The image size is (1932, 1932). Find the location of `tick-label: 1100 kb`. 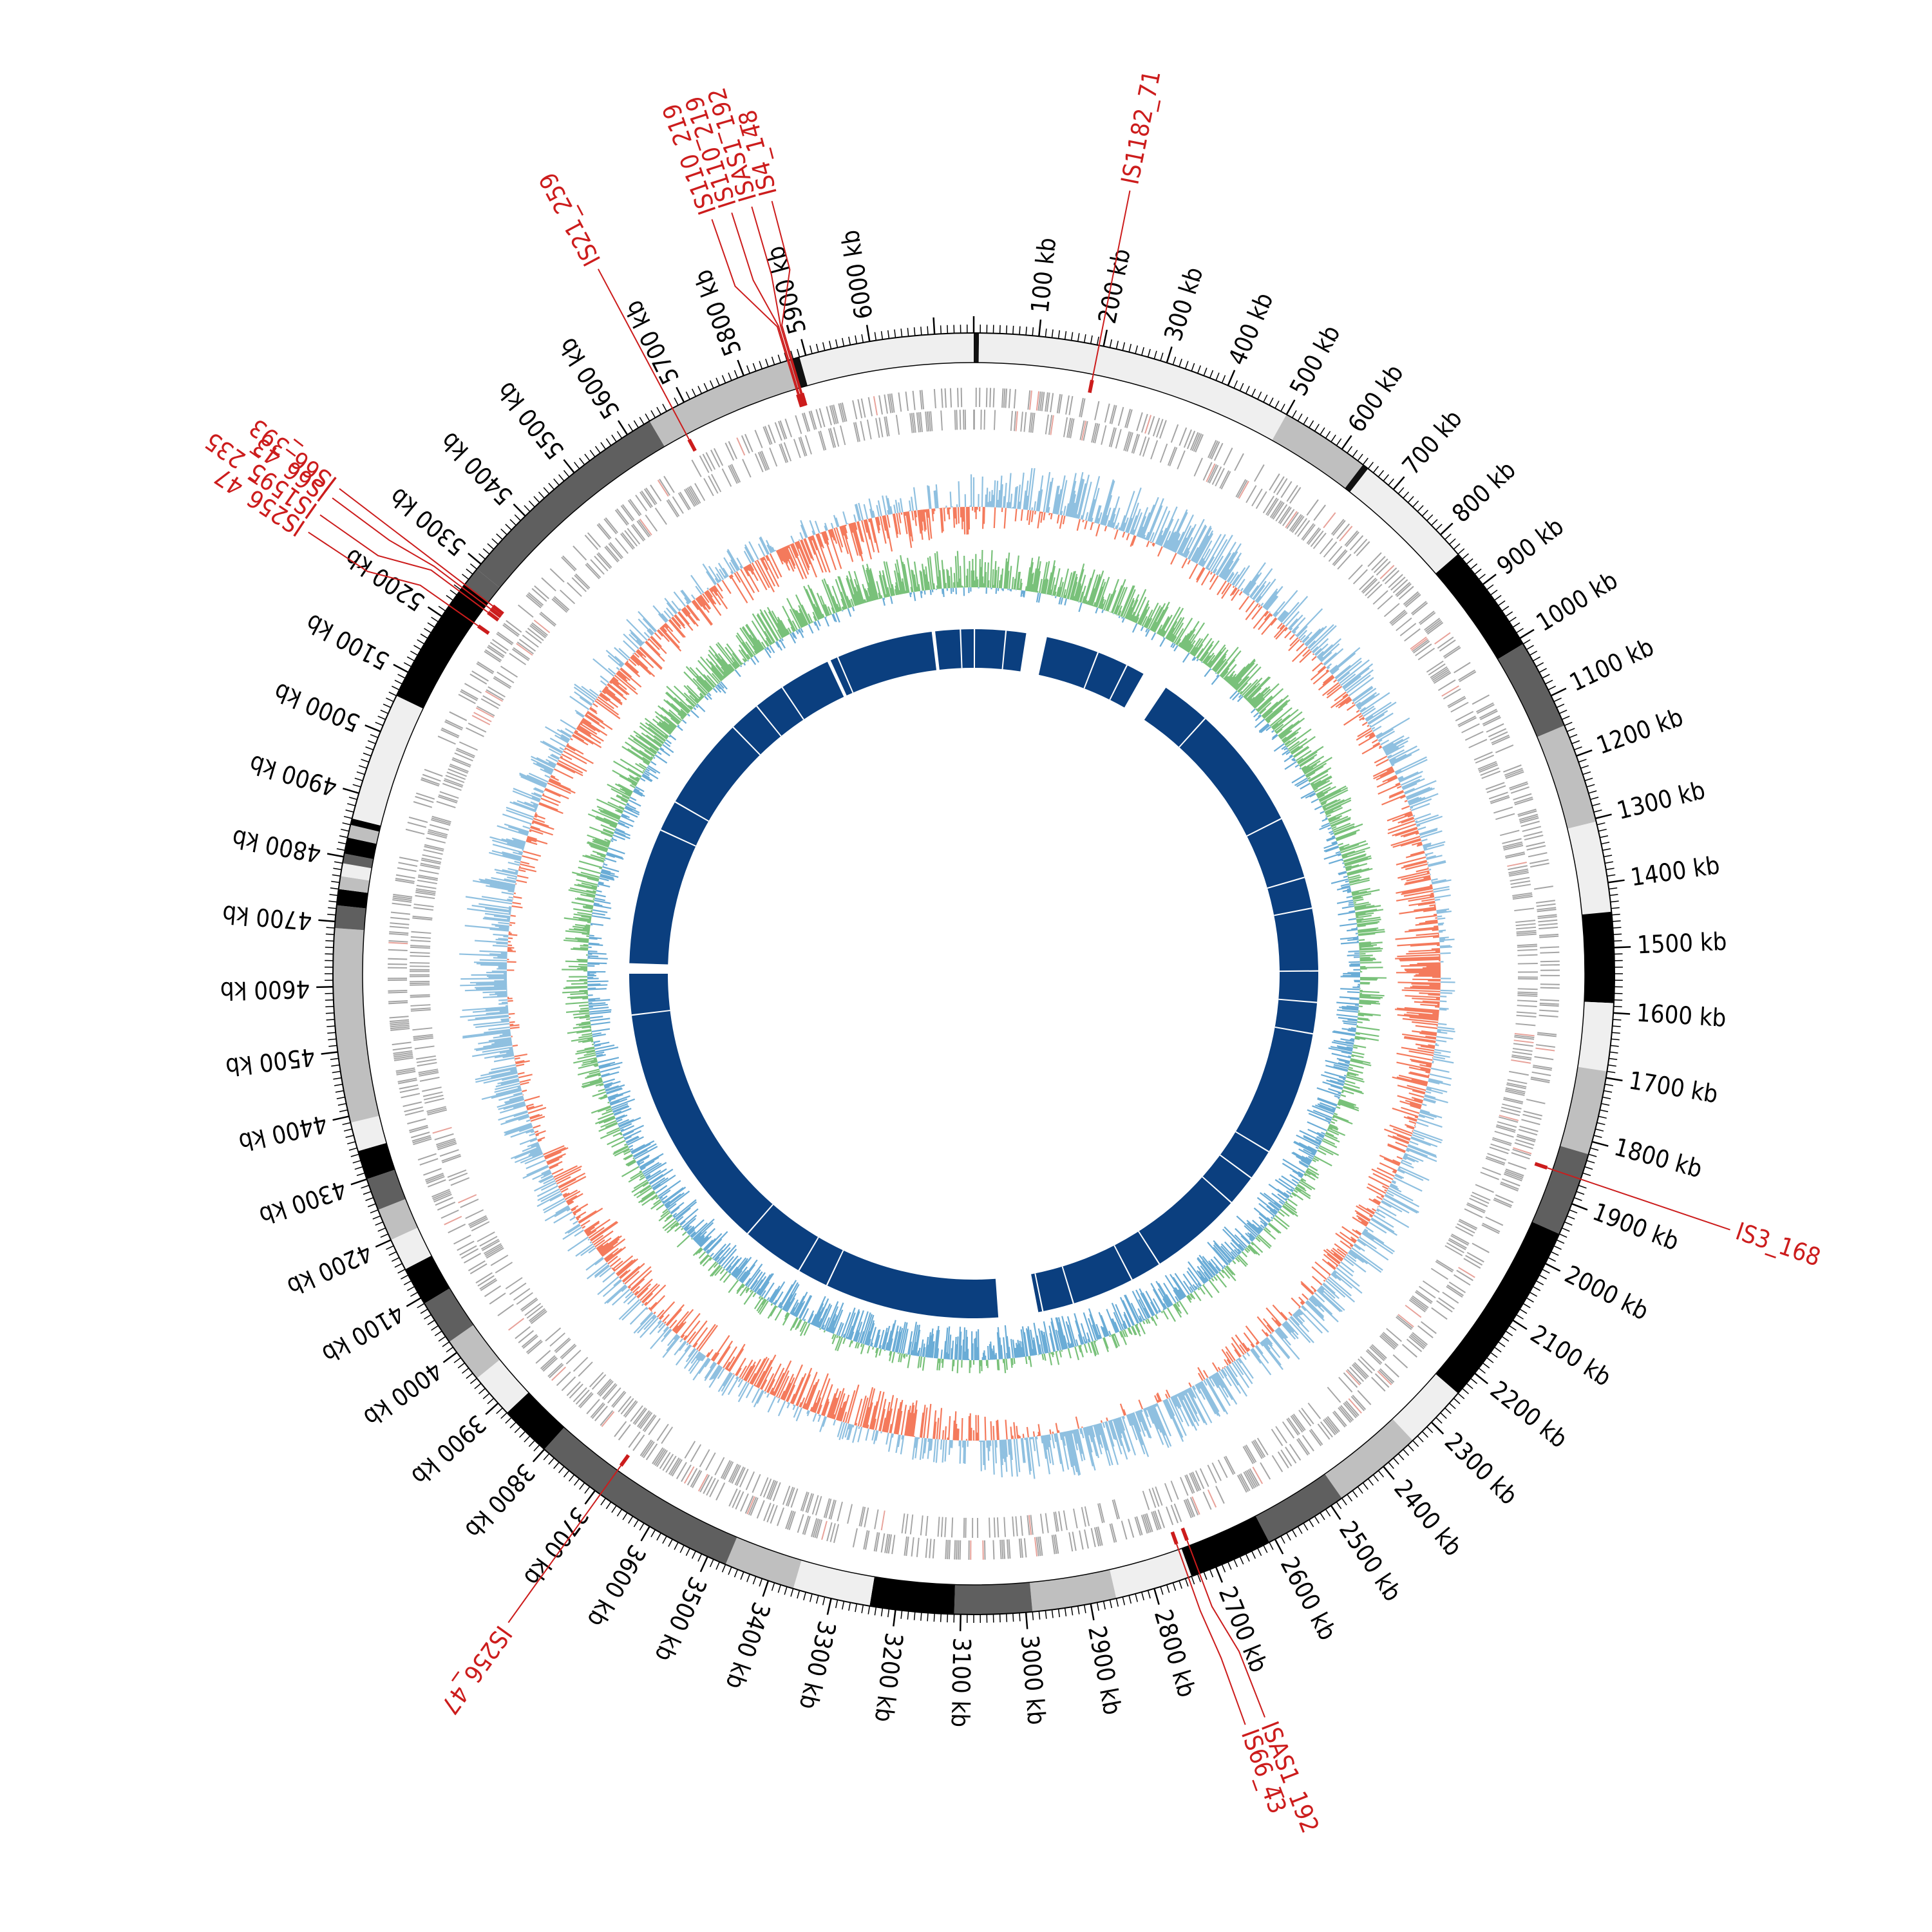

tick-label: 1100 kb is located at coordinates (1611, 664).